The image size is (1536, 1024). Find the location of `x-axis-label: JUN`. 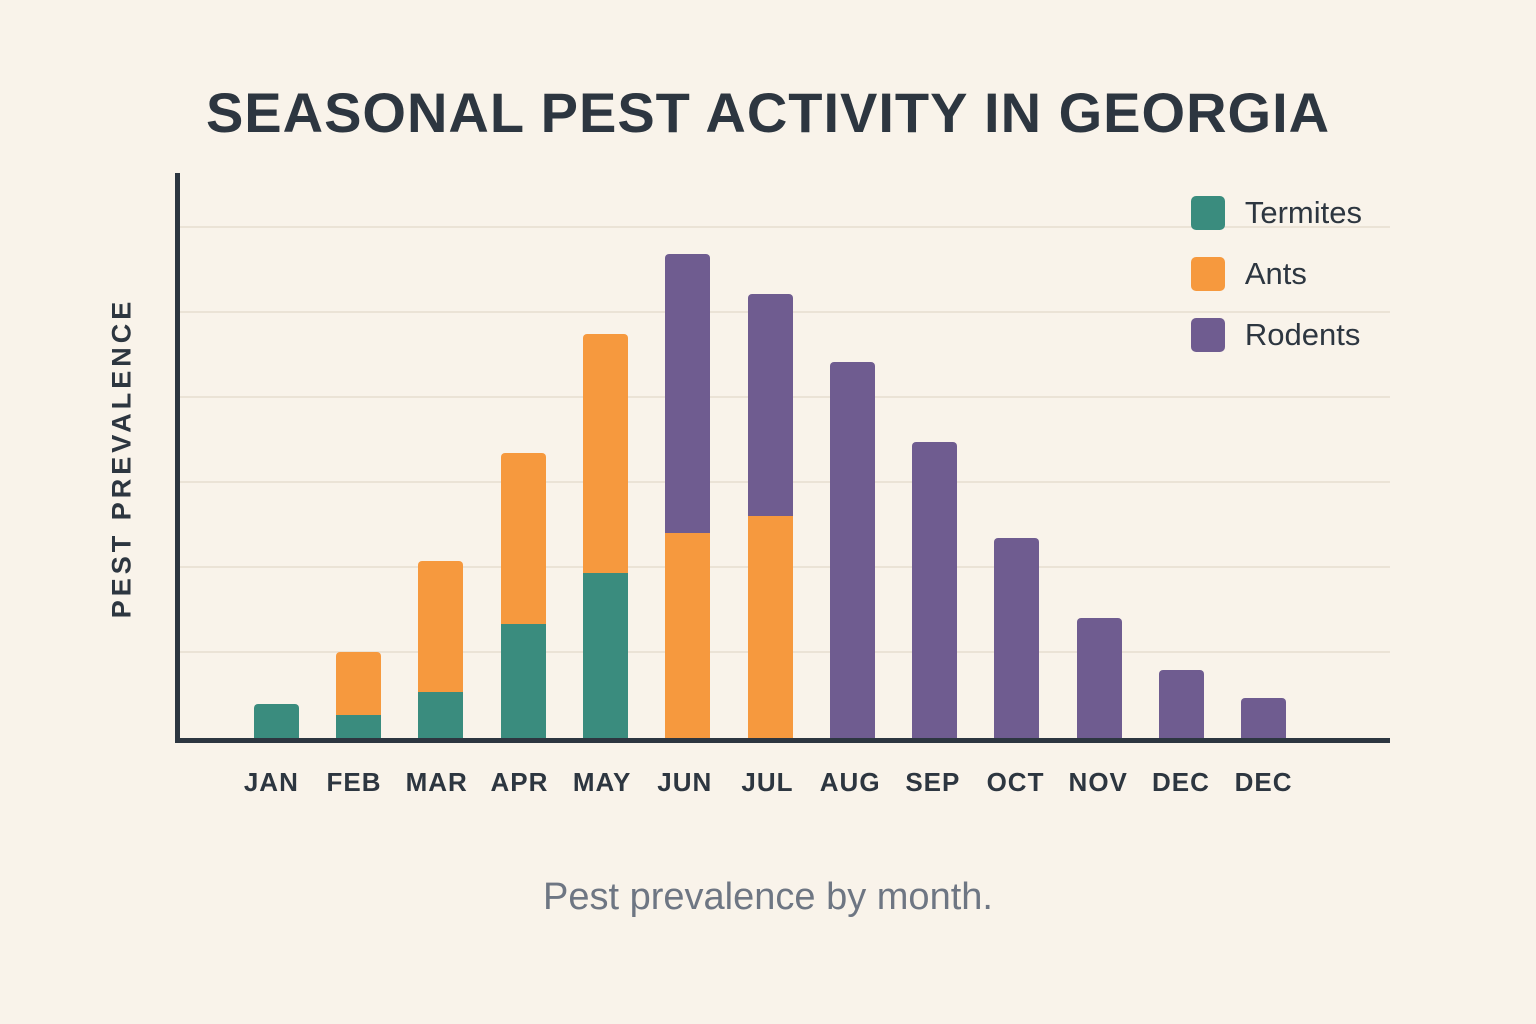

x-axis-label: JUN is located at coordinates (685, 782).